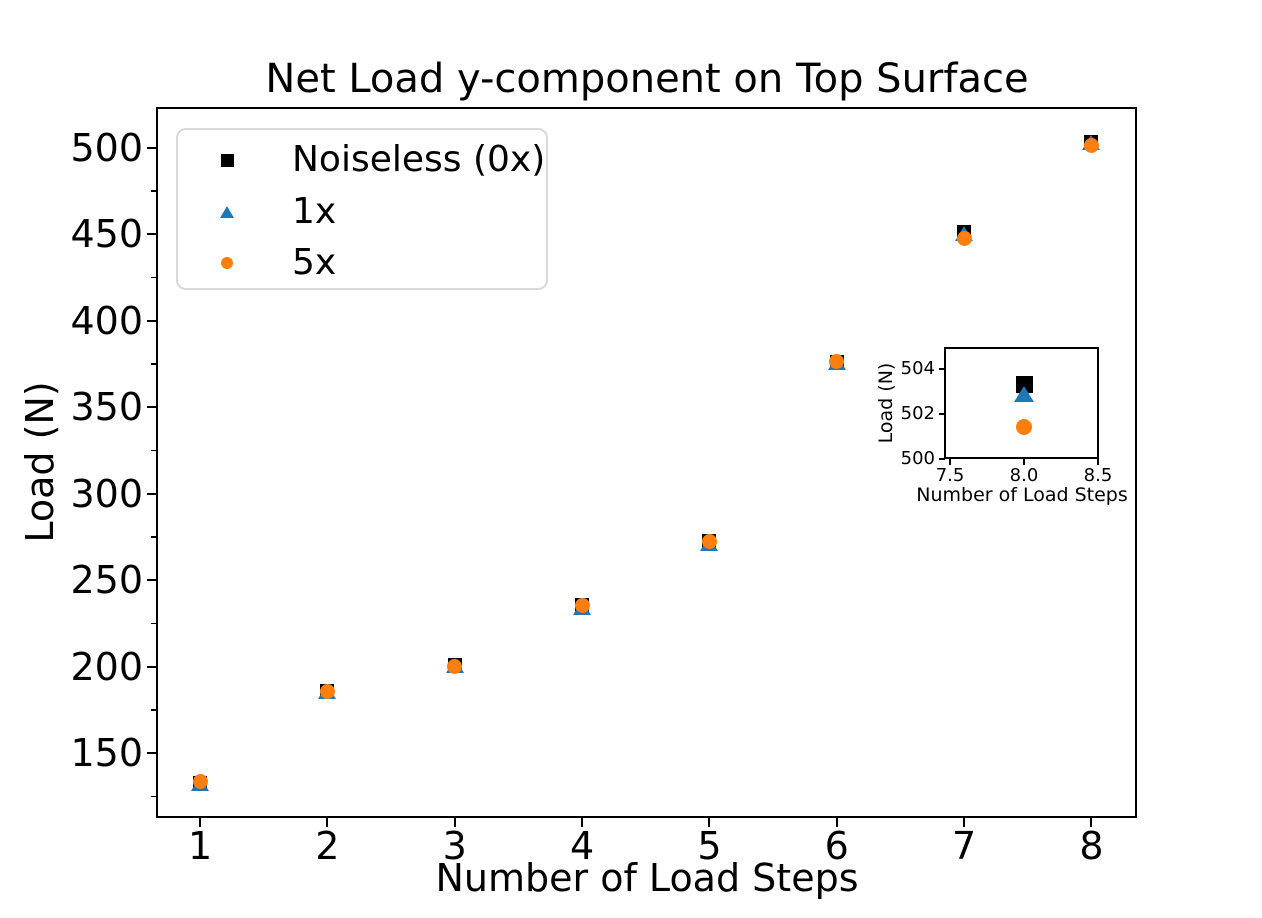 This screenshot has height=918, width=1262. What do you see at coordinates (1024, 475) in the screenshot?
I see `inset-x-tick-label: 8.0` at bounding box center [1024, 475].